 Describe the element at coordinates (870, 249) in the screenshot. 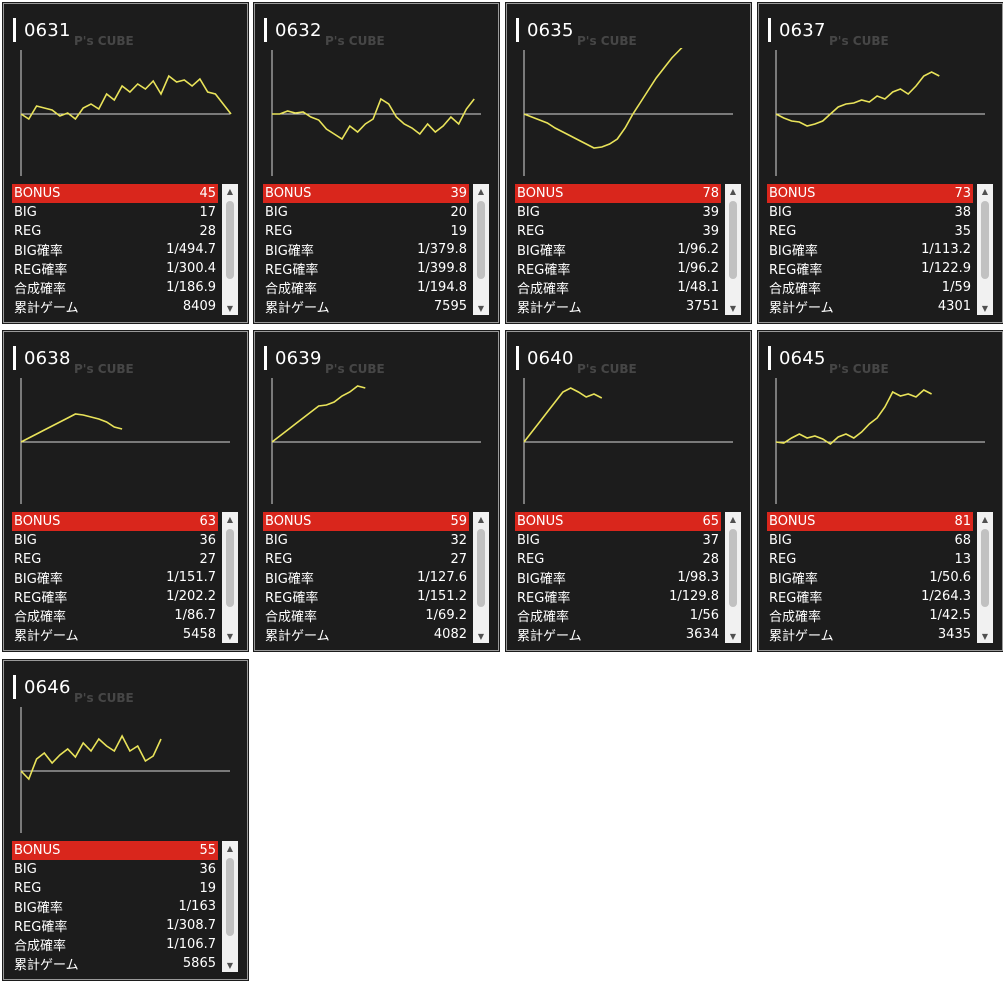

I see `stat-row-big-rate: BIG確率 1/113.2` at that location.